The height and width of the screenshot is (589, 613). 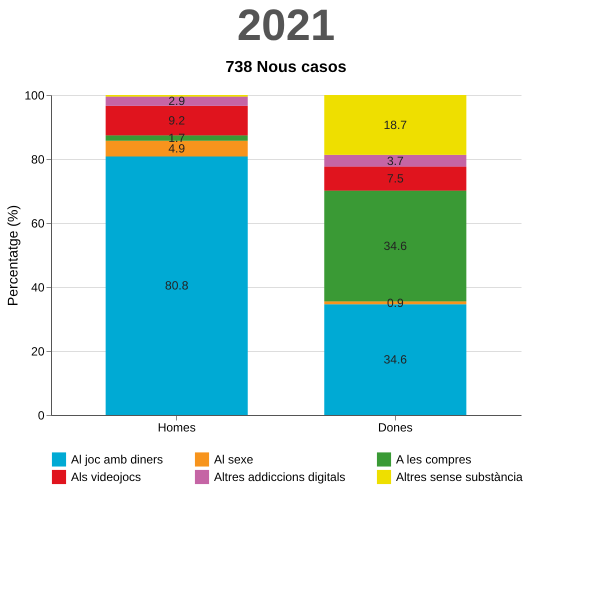 I want to click on y-tick-label: 20, so click(x=38, y=351).